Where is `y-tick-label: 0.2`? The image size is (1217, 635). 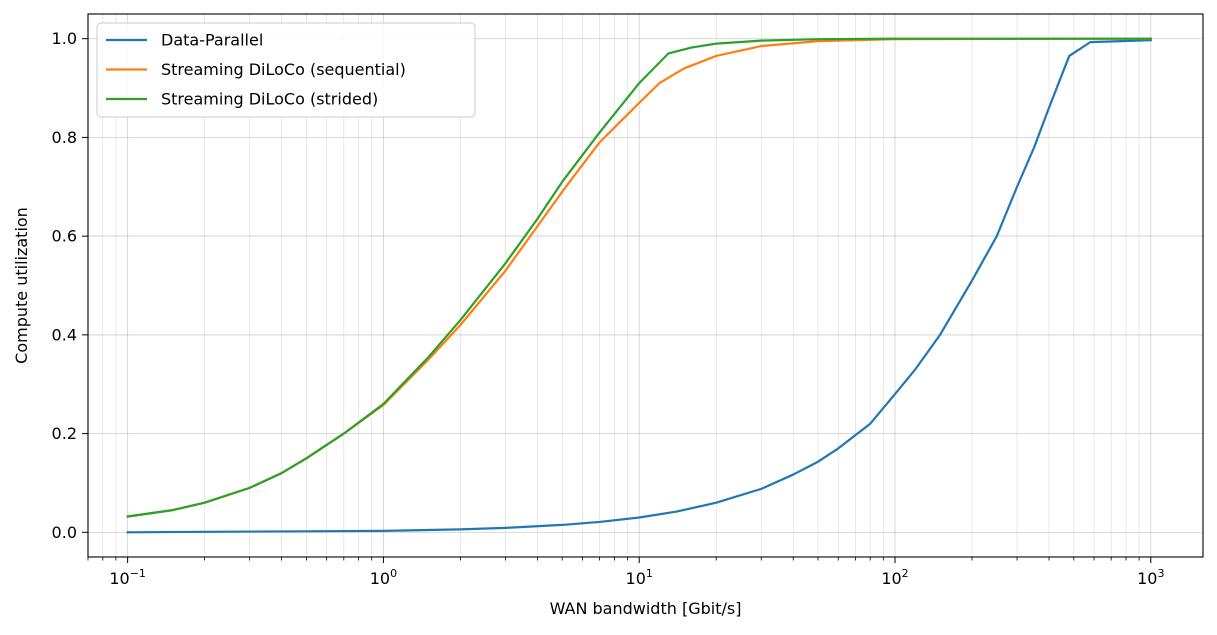
y-tick-label: 0.2 is located at coordinates (64, 433).